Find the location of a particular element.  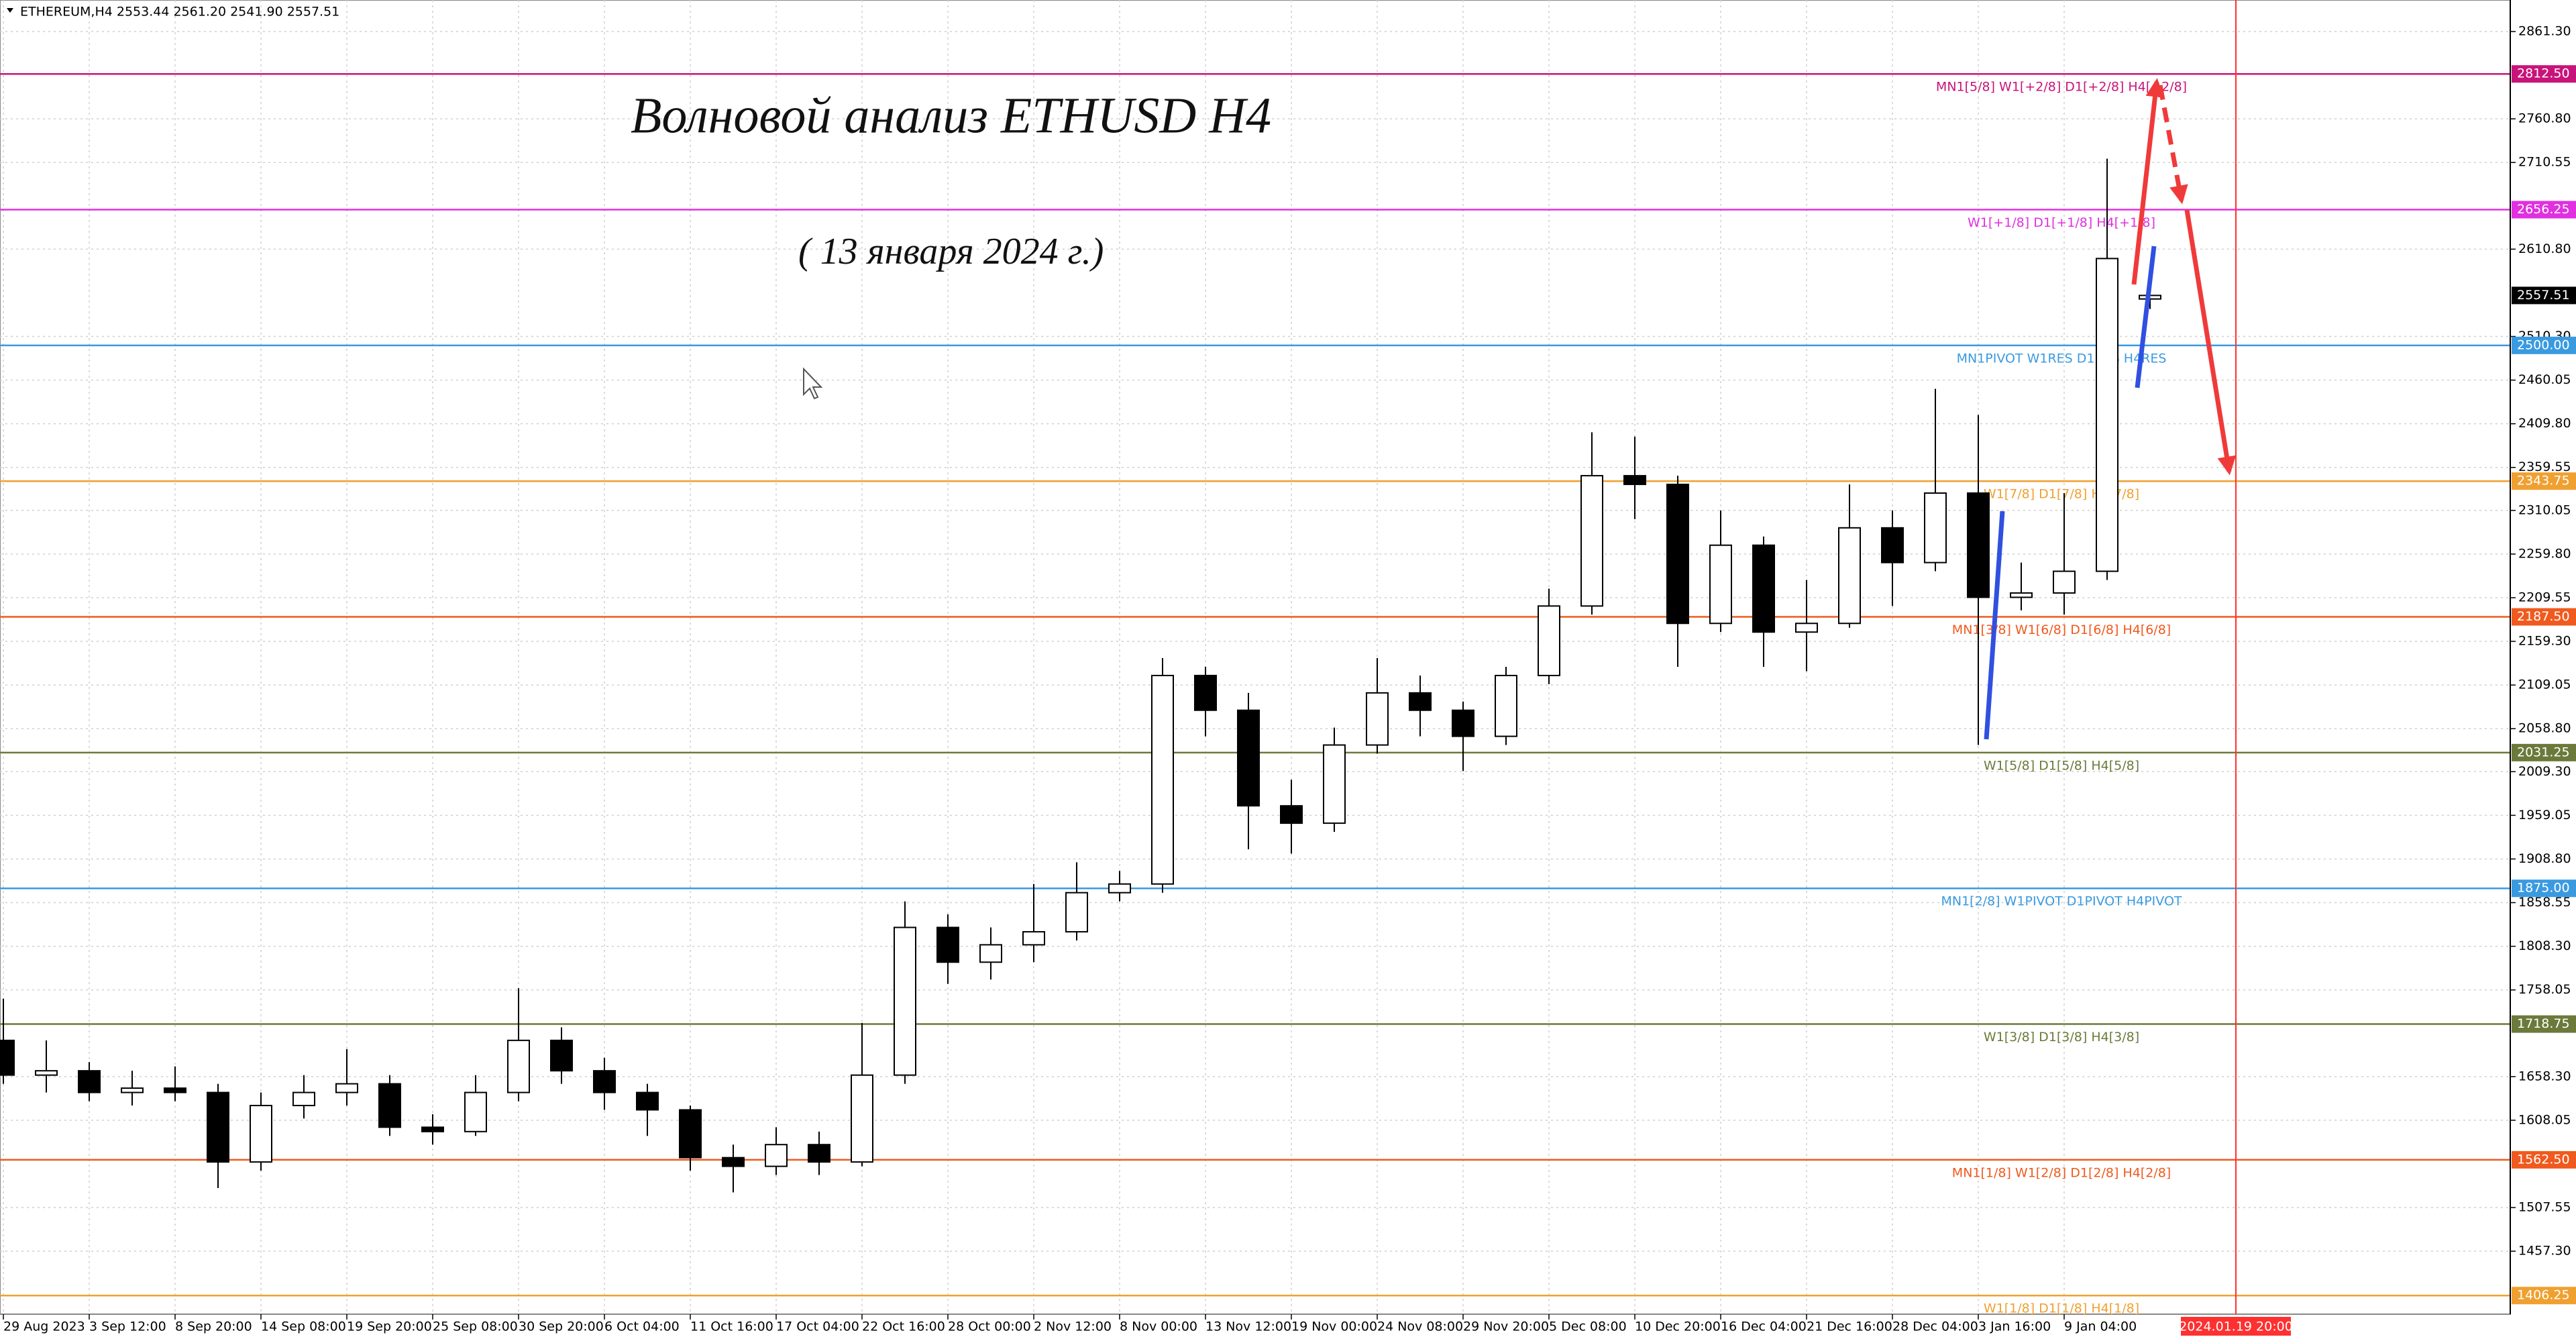

x-tick-label: 21 Dec 16:00 is located at coordinates (1849, 1327).